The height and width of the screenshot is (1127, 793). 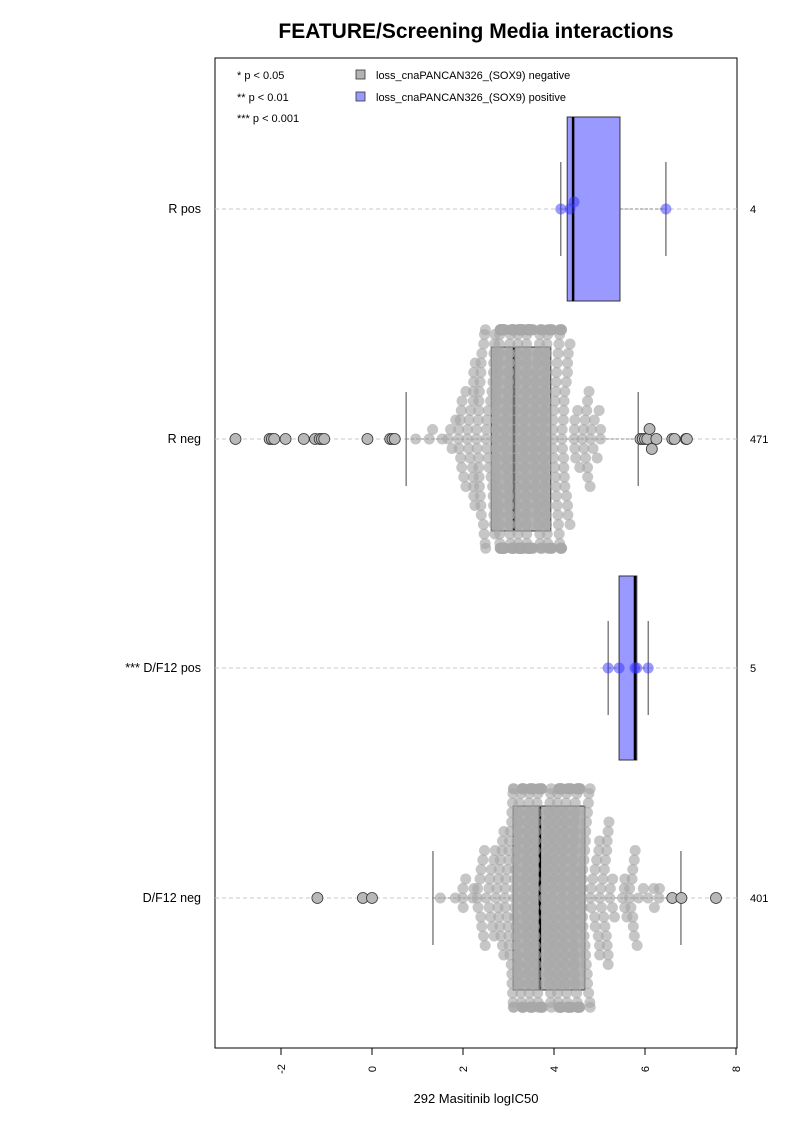 I want to click on legend-label-negative: loss_cnaPANCAN326_(SOX9) negative, so click(x=473, y=76).